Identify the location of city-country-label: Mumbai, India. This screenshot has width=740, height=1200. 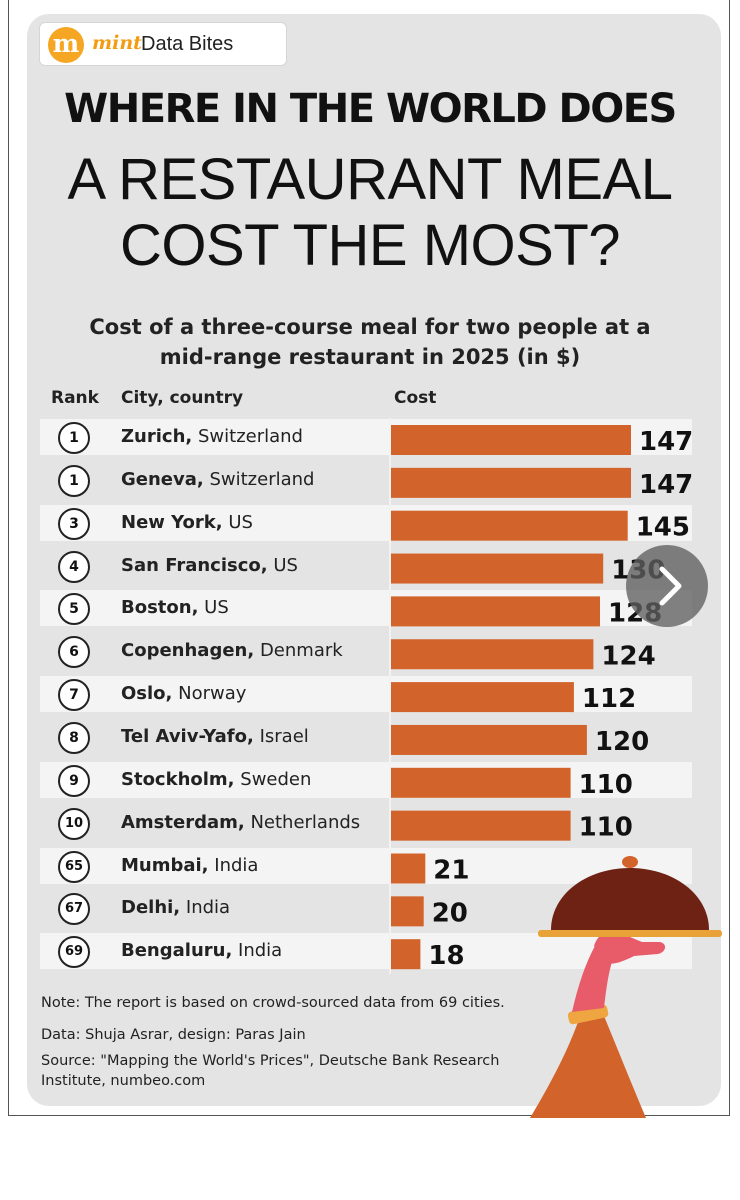
(189, 865).